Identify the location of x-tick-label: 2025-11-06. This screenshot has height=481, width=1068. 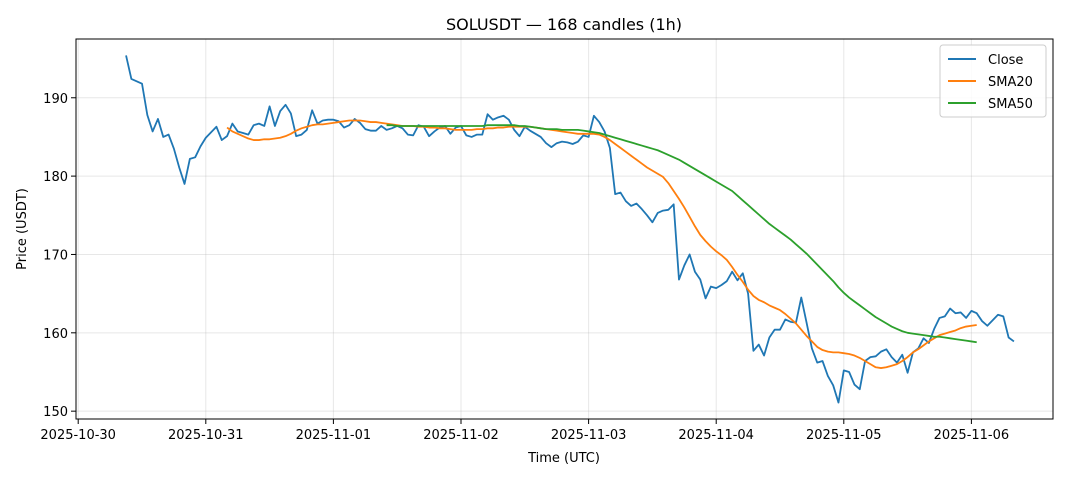
(972, 435).